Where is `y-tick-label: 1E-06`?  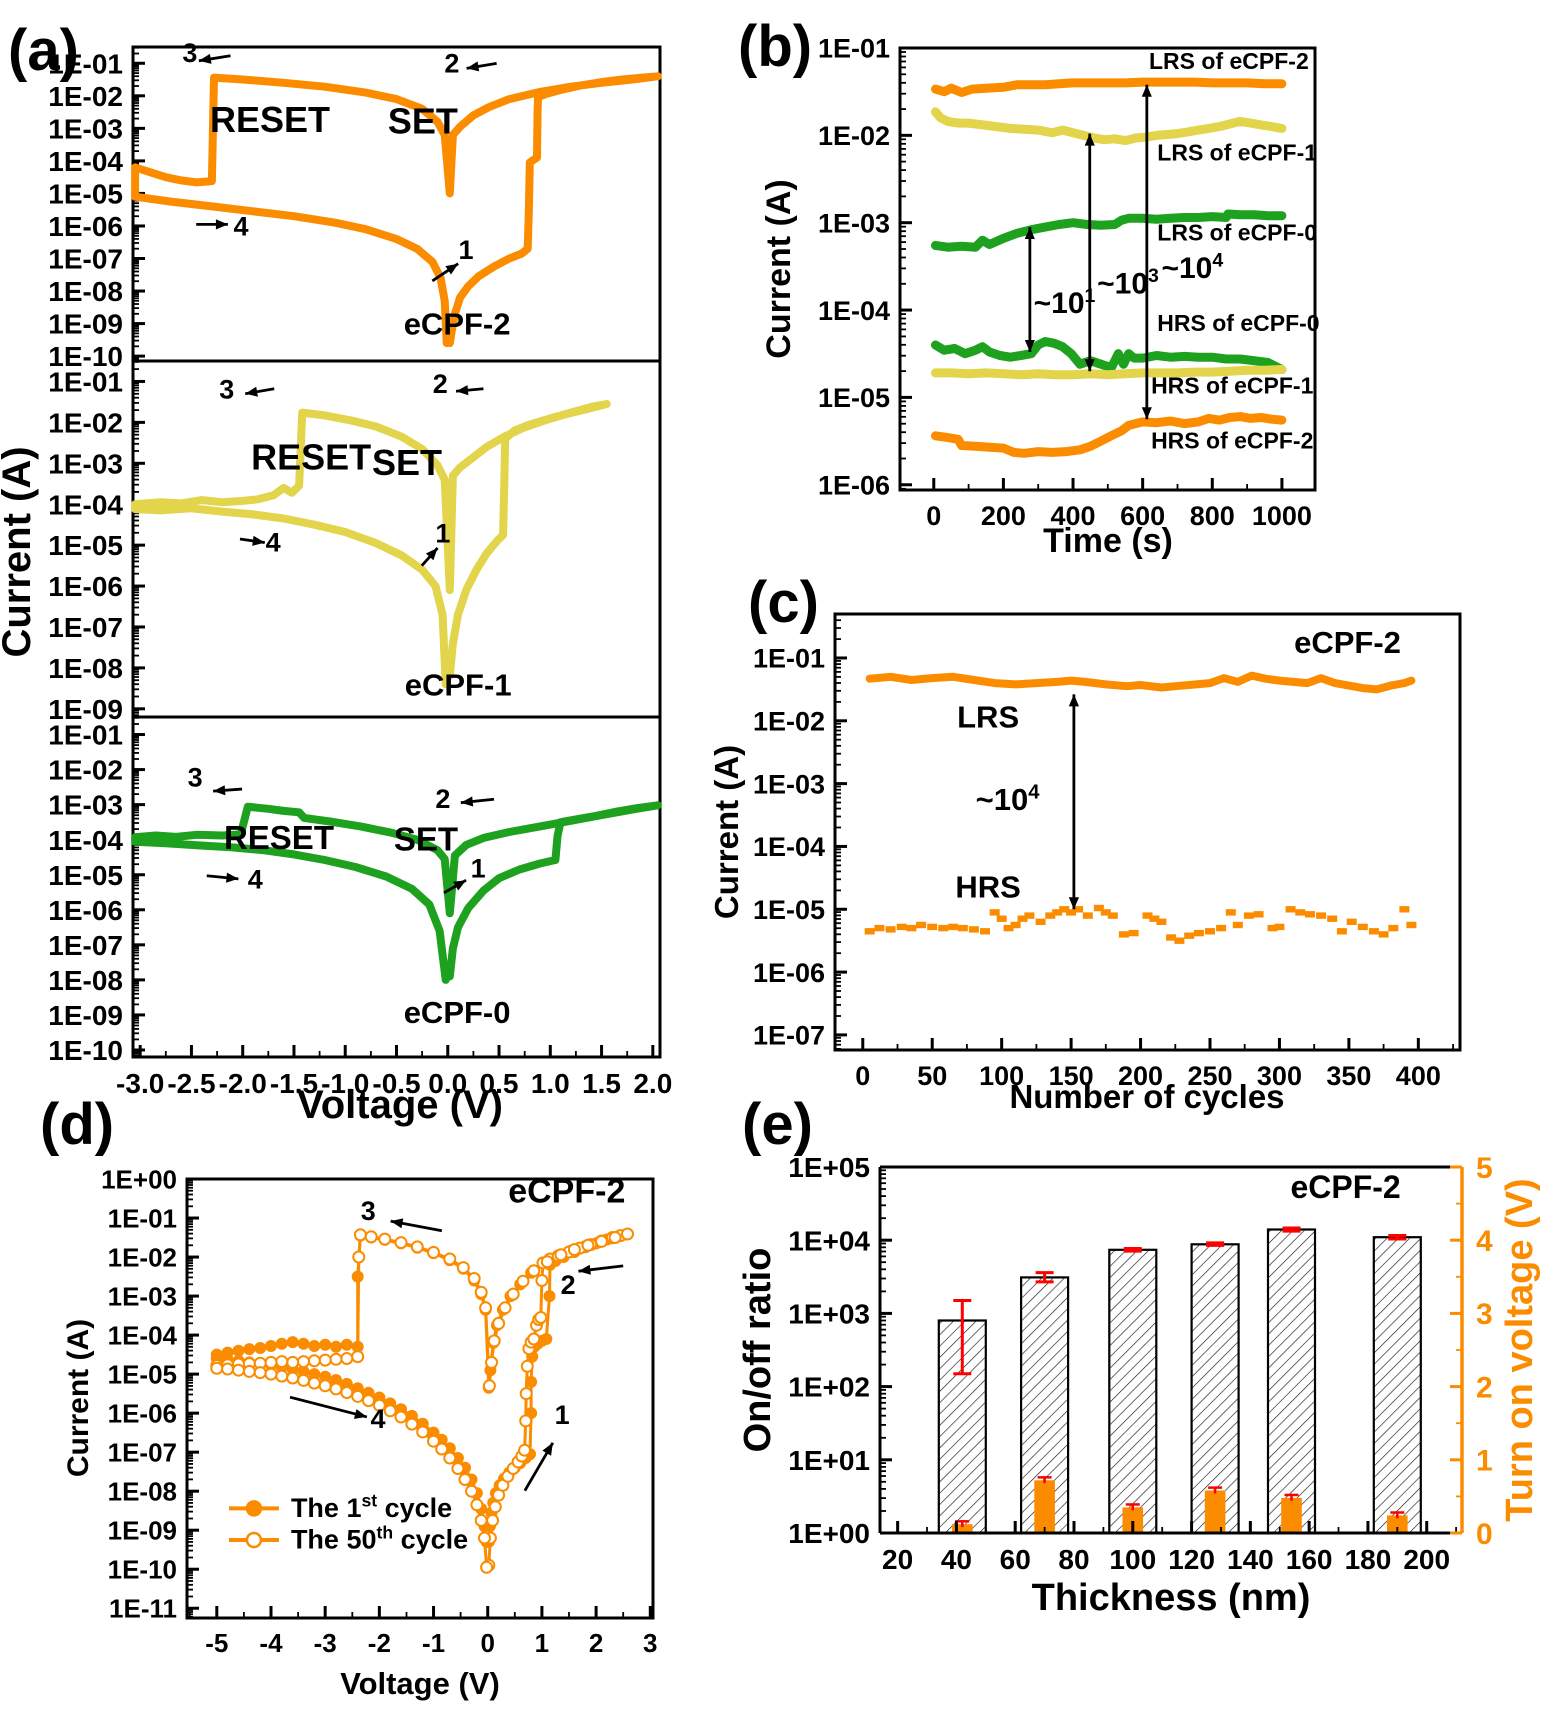
y-tick-label: 1E-06 is located at coordinates (85, 910).